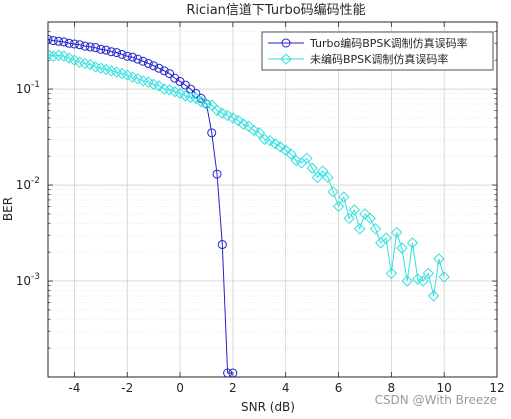  What do you see at coordinates (444, 388) in the screenshot?
I see `x-tick-label: 10` at bounding box center [444, 388].